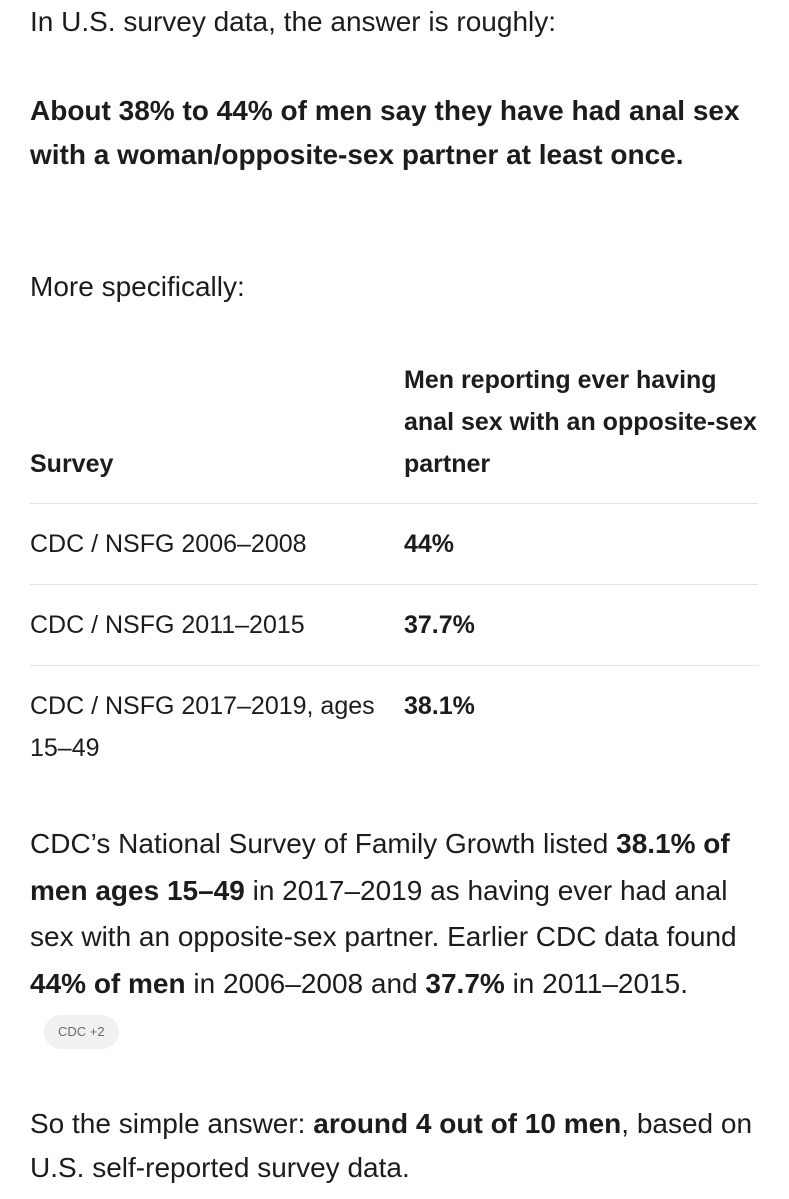 Image resolution: width=789 pixels, height=1199 pixels. What do you see at coordinates (581, 625) in the screenshot?
I see `value-cell: 37.7%` at bounding box center [581, 625].